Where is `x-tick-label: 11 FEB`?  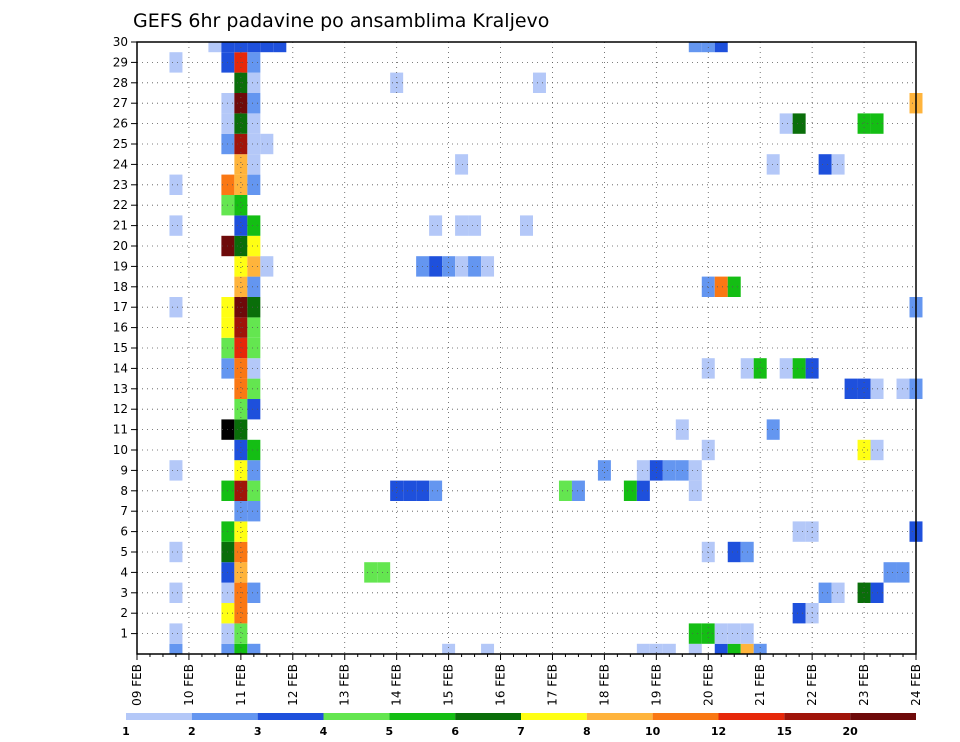 x-tick-label: 11 FEB is located at coordinates (241, 685).